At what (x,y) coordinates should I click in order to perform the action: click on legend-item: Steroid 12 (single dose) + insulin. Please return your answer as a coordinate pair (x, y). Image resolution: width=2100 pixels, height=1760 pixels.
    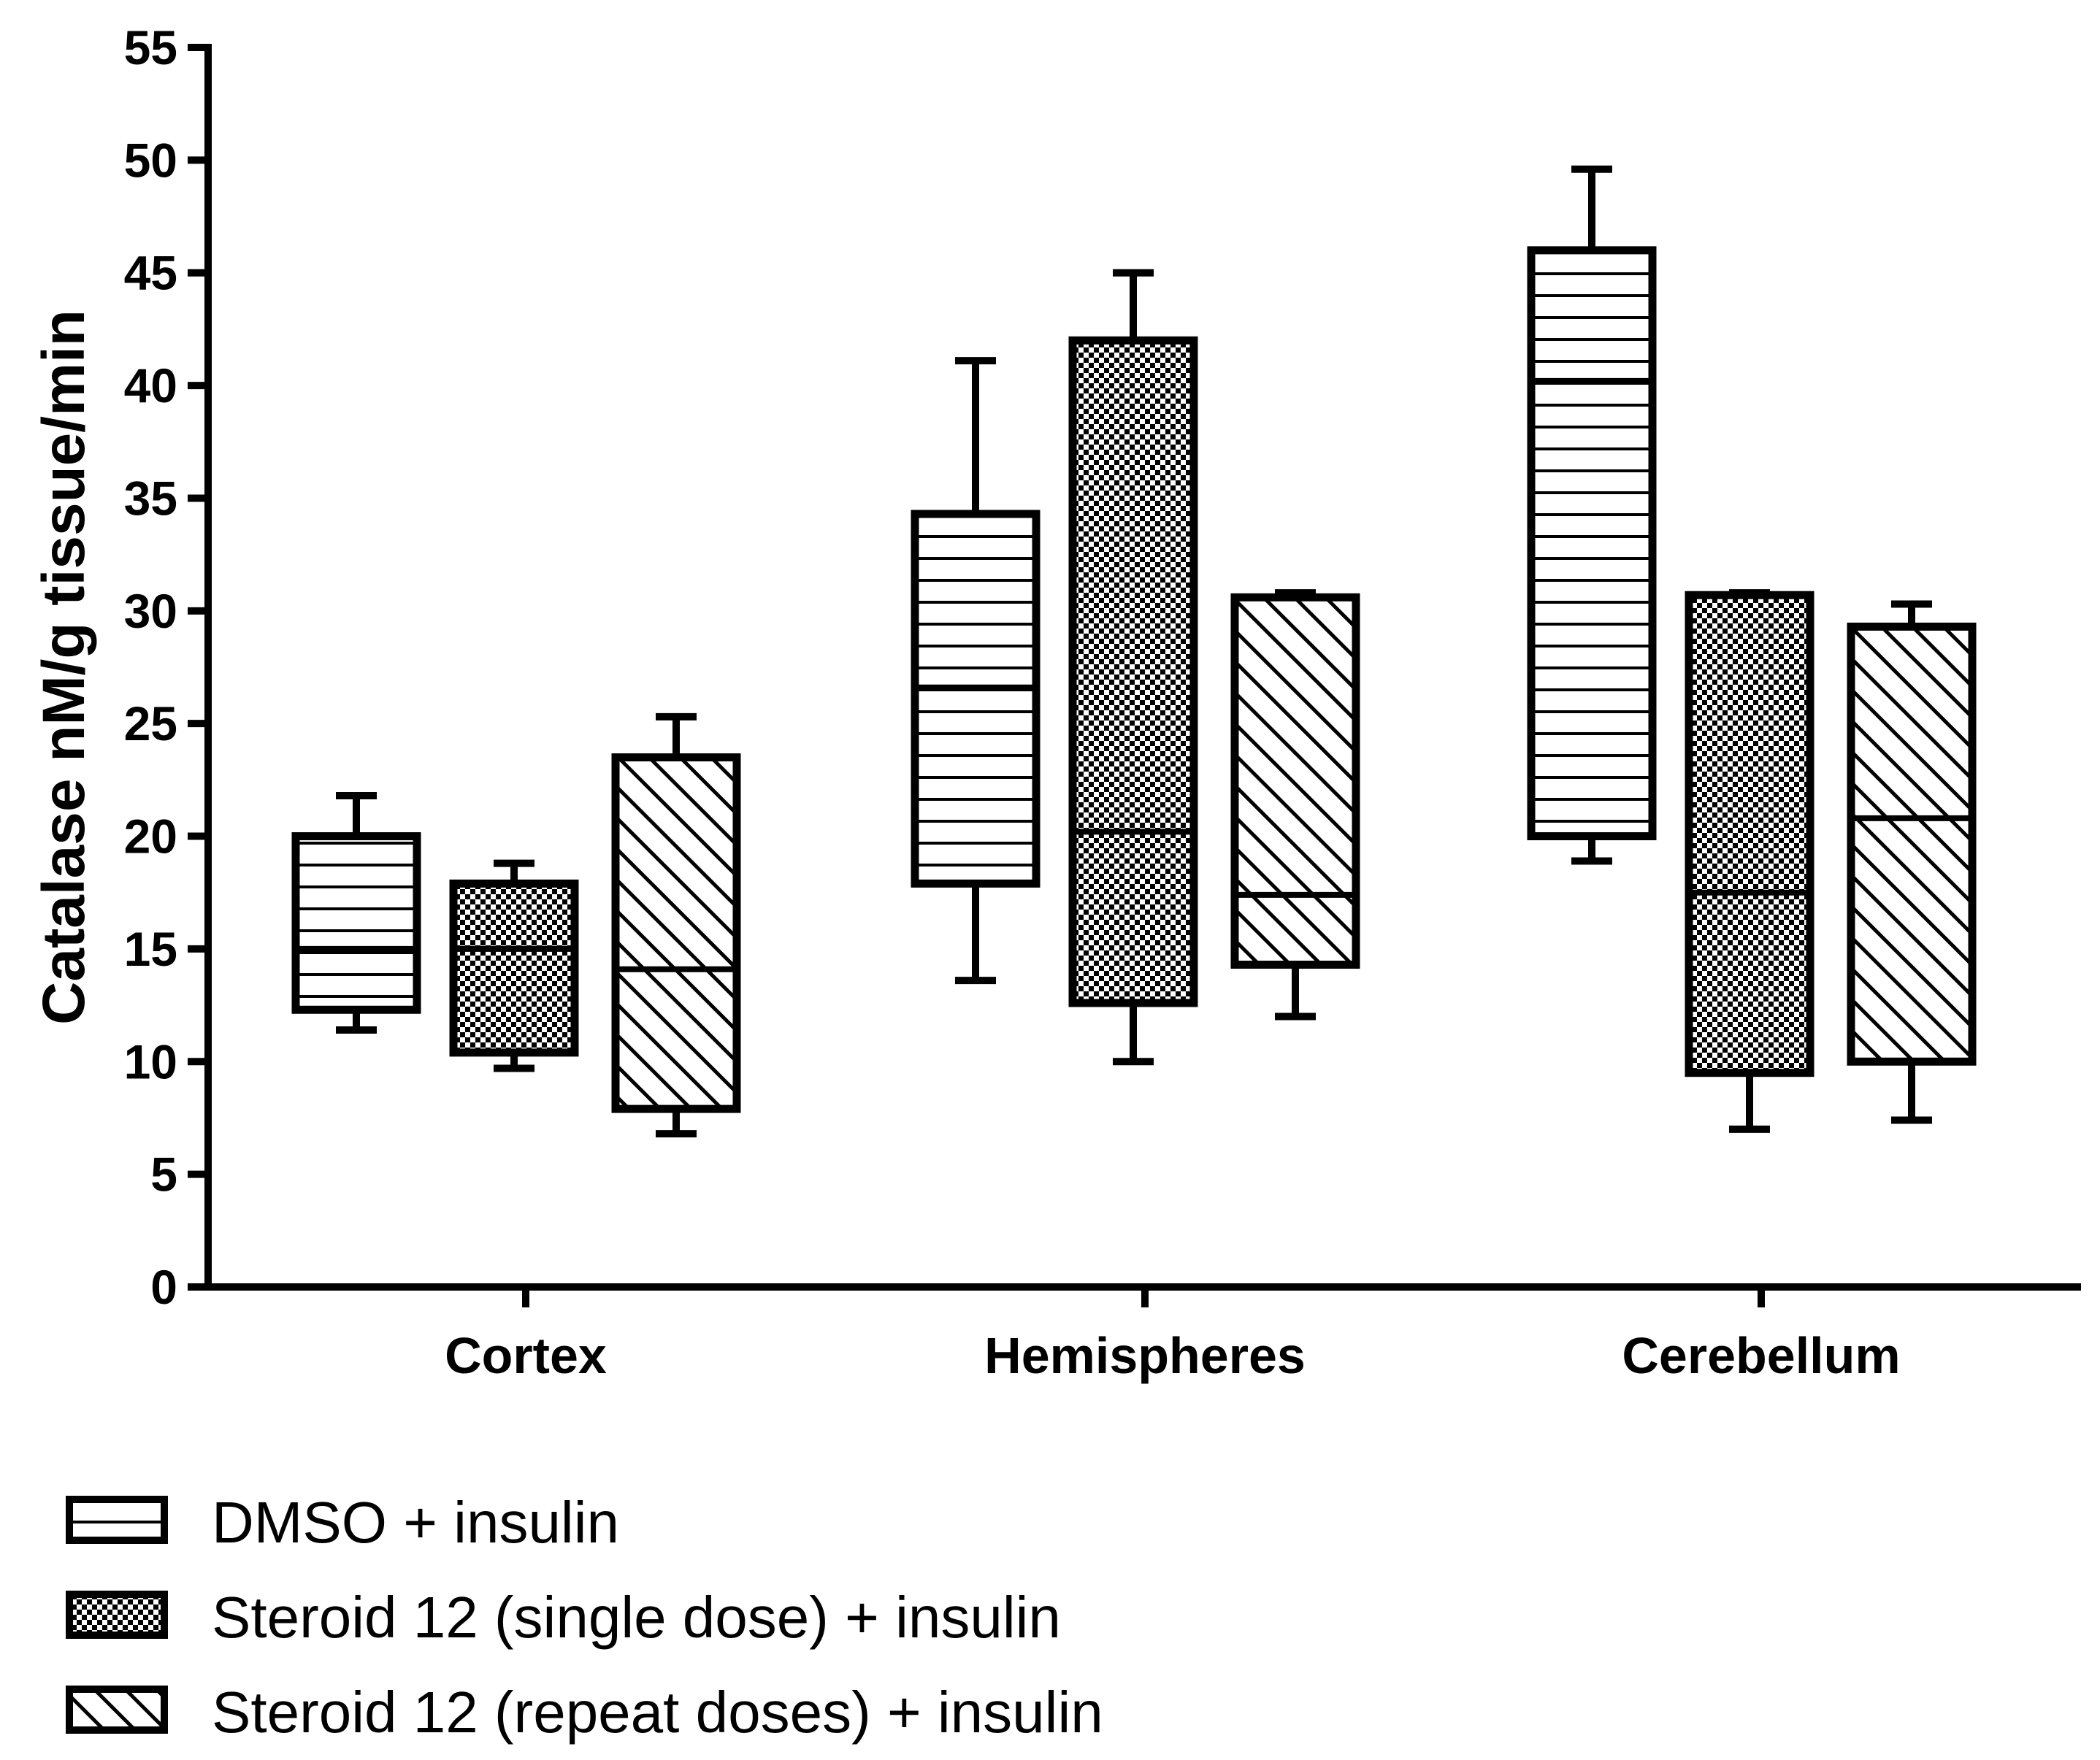
    Looking at the image, I should click on (563, 1617).